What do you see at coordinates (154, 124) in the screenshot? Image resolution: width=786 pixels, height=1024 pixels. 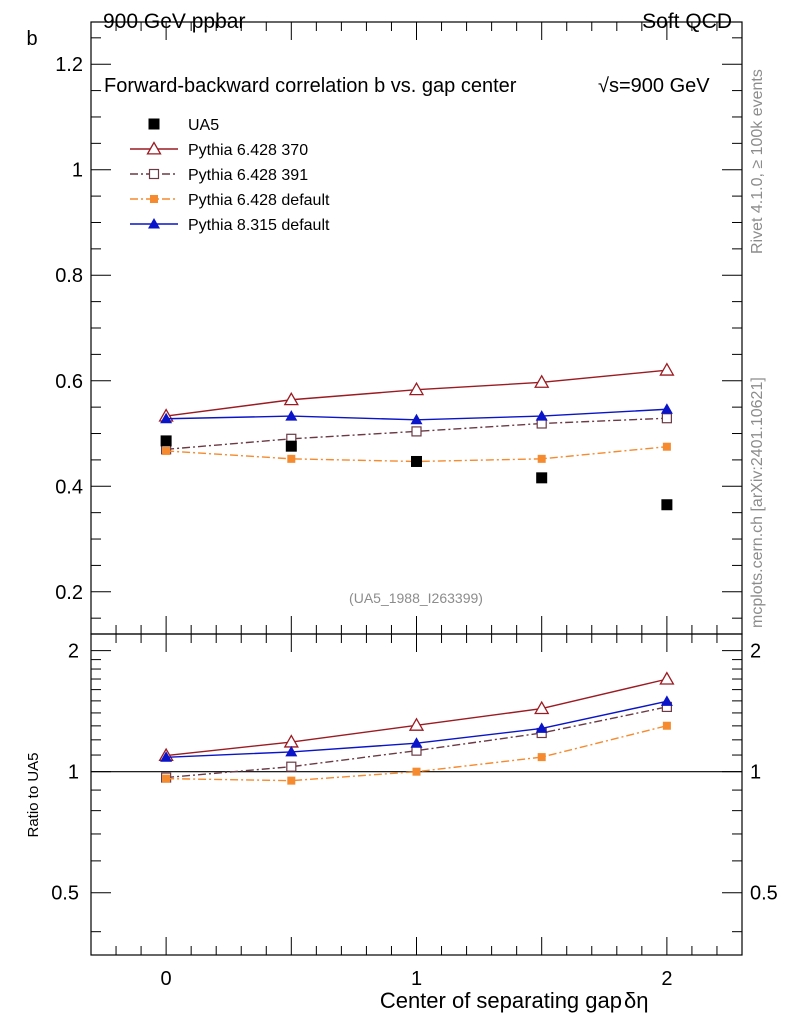 I see `legend-marker-ua5` at bounding box center [154, 124].